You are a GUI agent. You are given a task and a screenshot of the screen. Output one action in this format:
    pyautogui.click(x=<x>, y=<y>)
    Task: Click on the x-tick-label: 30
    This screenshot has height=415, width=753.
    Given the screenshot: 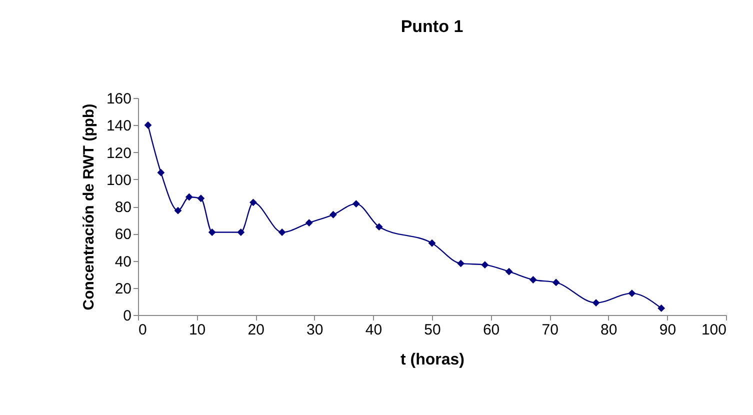 What is the action you would take?
    pyautogui.click(x=315, y=330)
    